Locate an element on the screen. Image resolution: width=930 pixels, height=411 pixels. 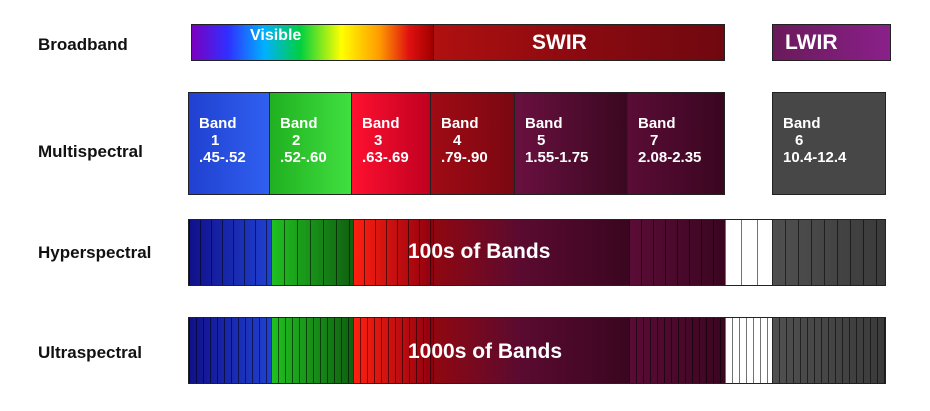
band-2-number: 2 is located at coordinates (296, 140).